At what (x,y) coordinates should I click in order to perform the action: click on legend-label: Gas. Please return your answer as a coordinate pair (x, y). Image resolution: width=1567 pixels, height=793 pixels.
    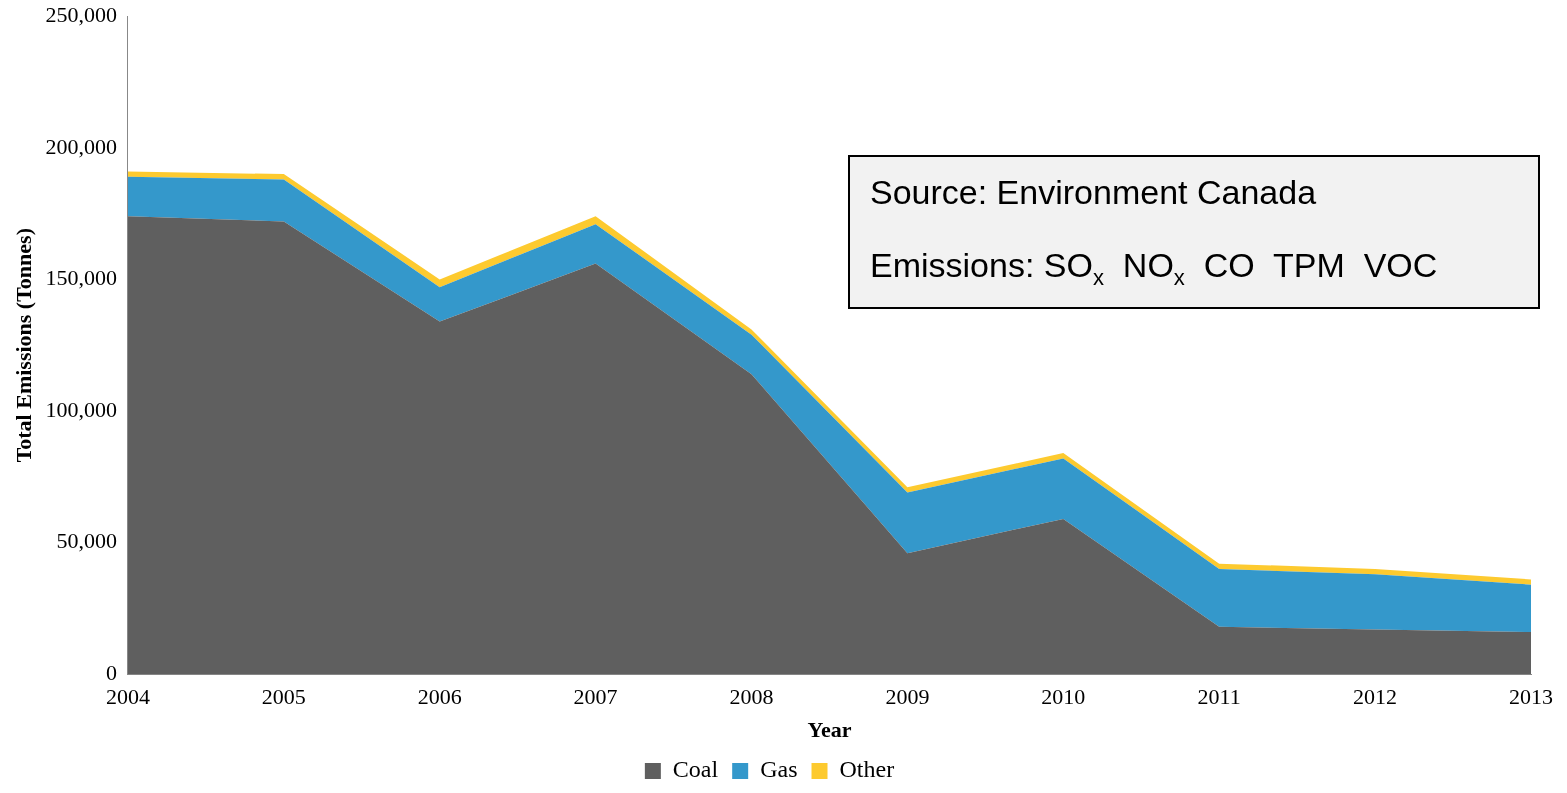
    Looking at the image, I should click on (779, 769).